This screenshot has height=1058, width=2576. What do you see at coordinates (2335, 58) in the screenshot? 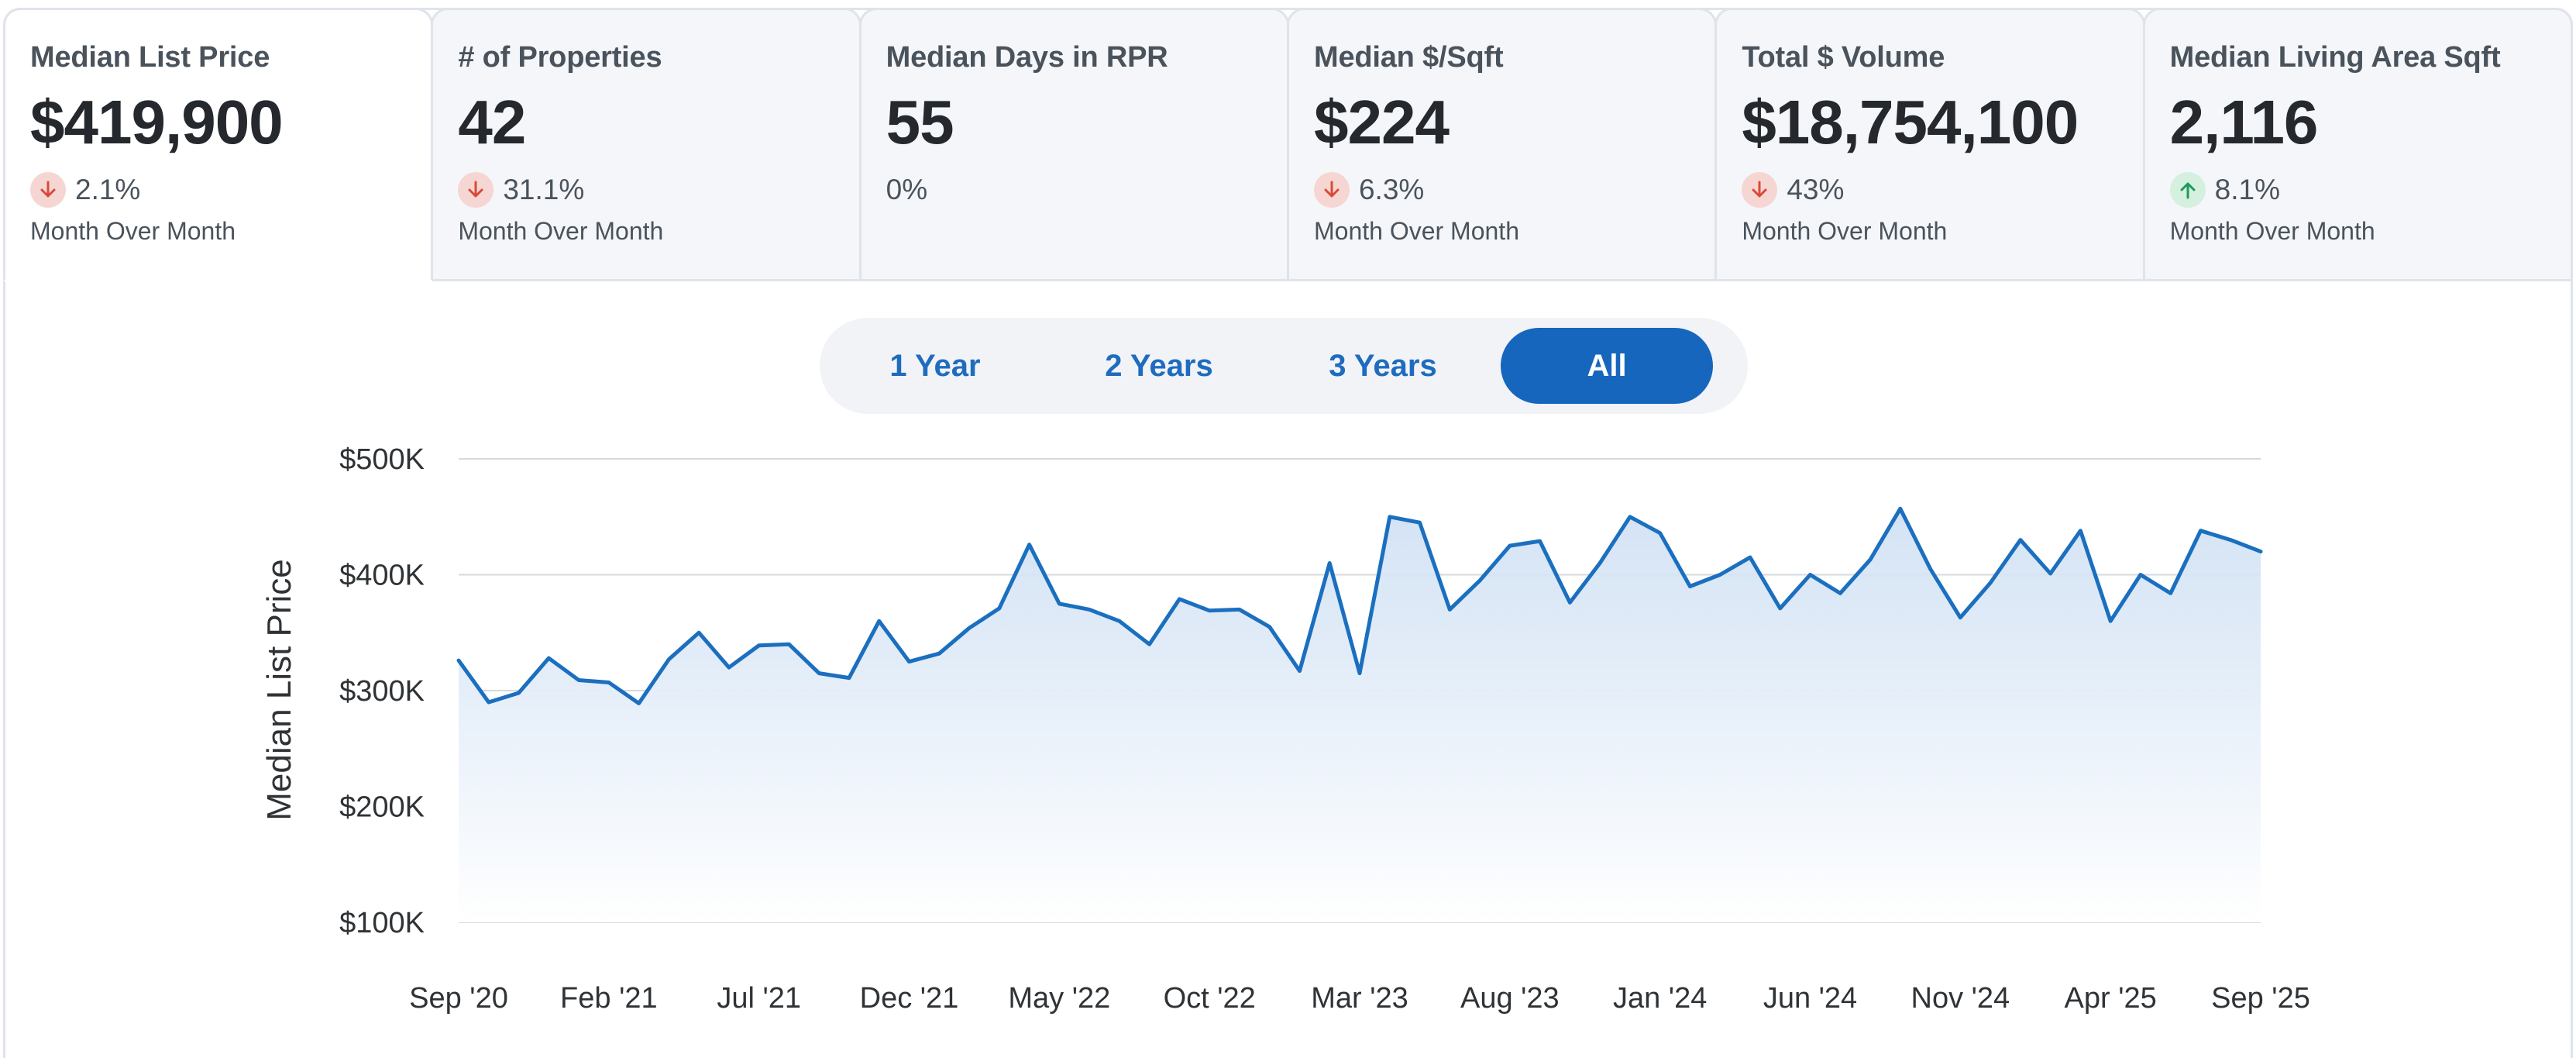
I see `metric-title: Median Living Area Sqft` at bounding box center [2335, 58].